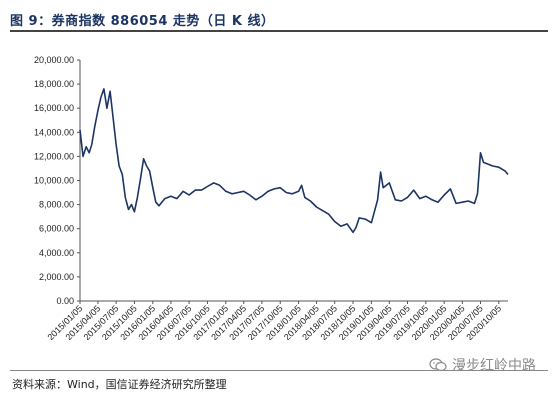 The image size is (558, 405). Describe the element at coordinates (119, 384) in the screenshot. I see `source-note: 资料来源：Wind，国信证券经济研究所整理` at that location.